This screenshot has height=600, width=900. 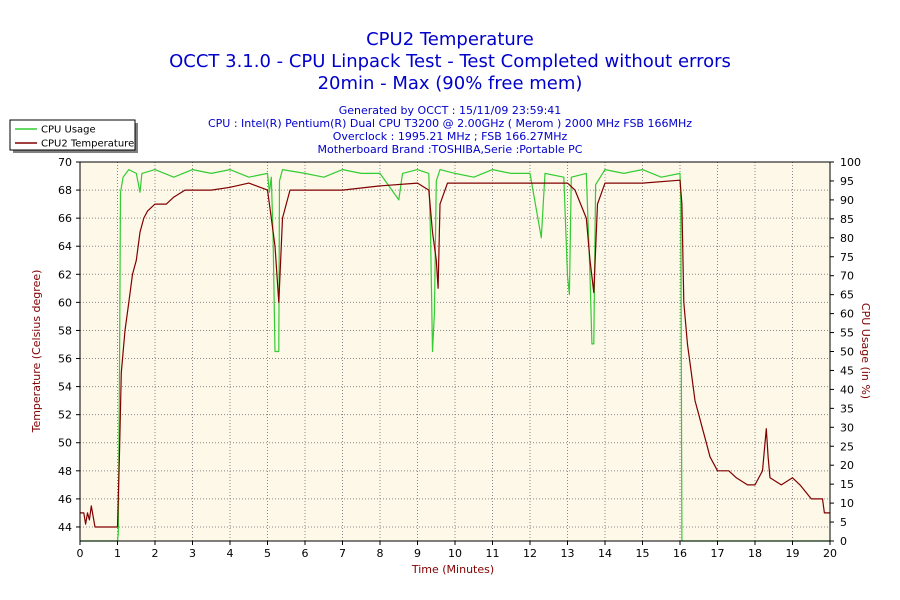 I want to click on y-left-tick-label: 58, so click(x=65, y=330).